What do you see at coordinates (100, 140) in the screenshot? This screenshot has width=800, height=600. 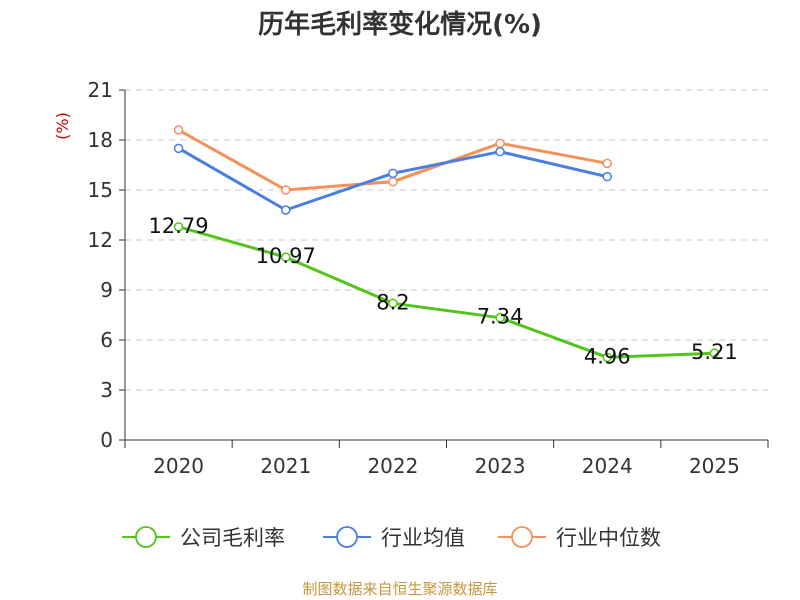 I see `y-tick-label: 18` at bounding box center [100, 140].